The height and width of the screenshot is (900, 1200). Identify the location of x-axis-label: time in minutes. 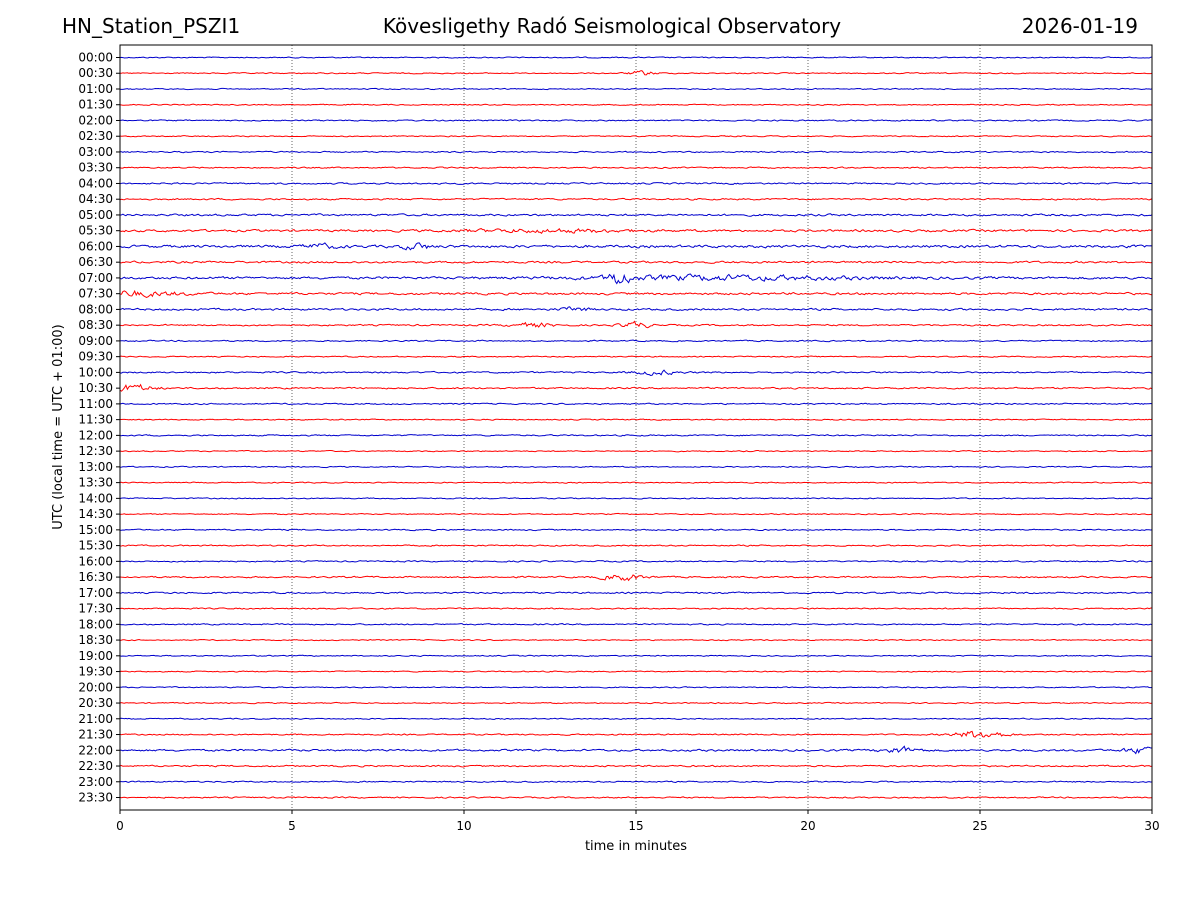
(636, 846).